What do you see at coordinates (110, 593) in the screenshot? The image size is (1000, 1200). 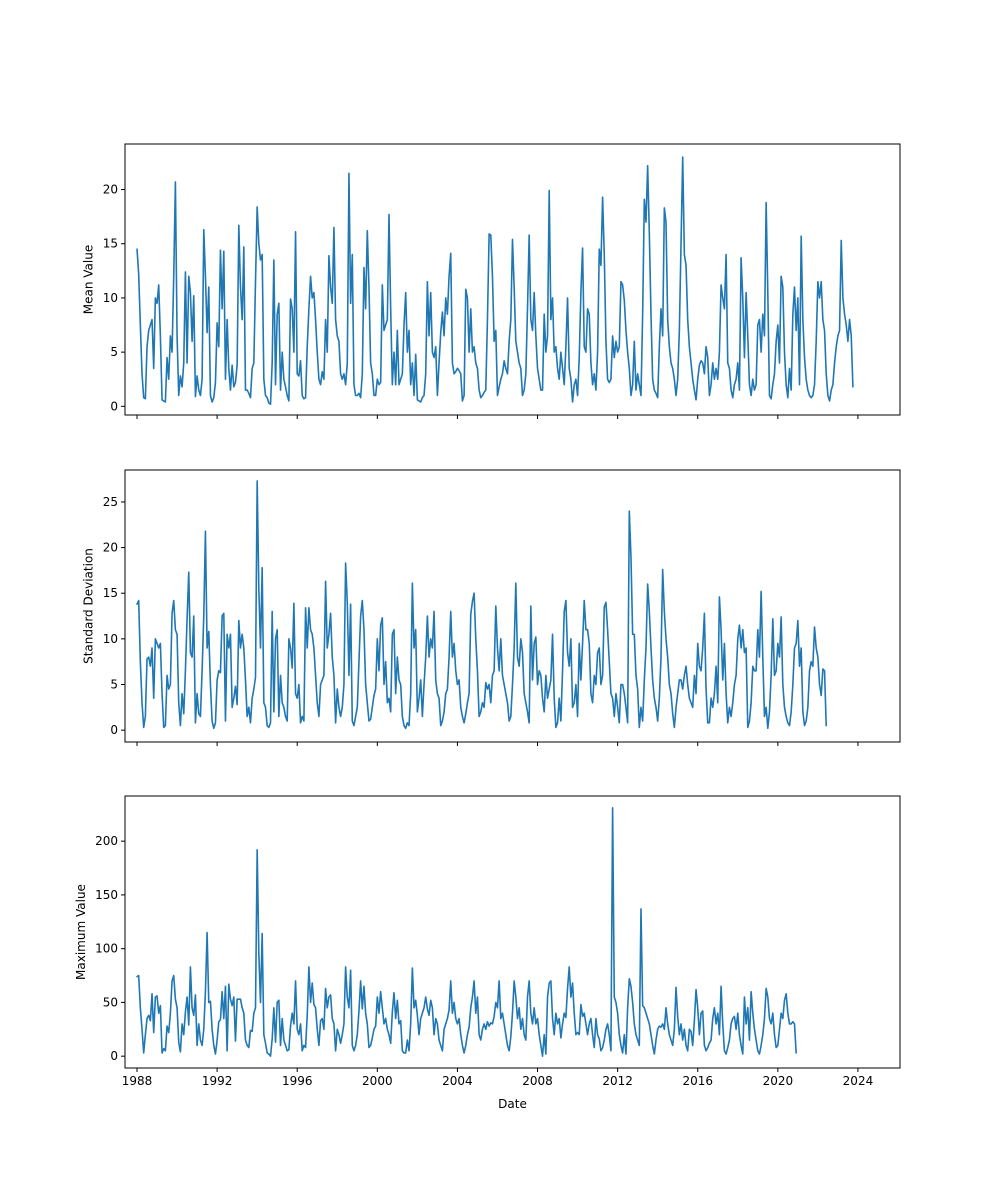 I see `standard-deviation-y-tick-label: 15` at bounding box center [110, 593].